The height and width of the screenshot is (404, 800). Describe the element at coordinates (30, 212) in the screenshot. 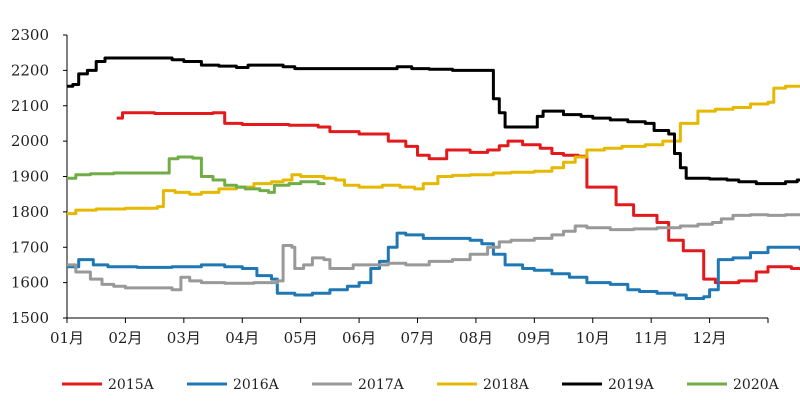

I see `y-tick-label: 1800` at that location.